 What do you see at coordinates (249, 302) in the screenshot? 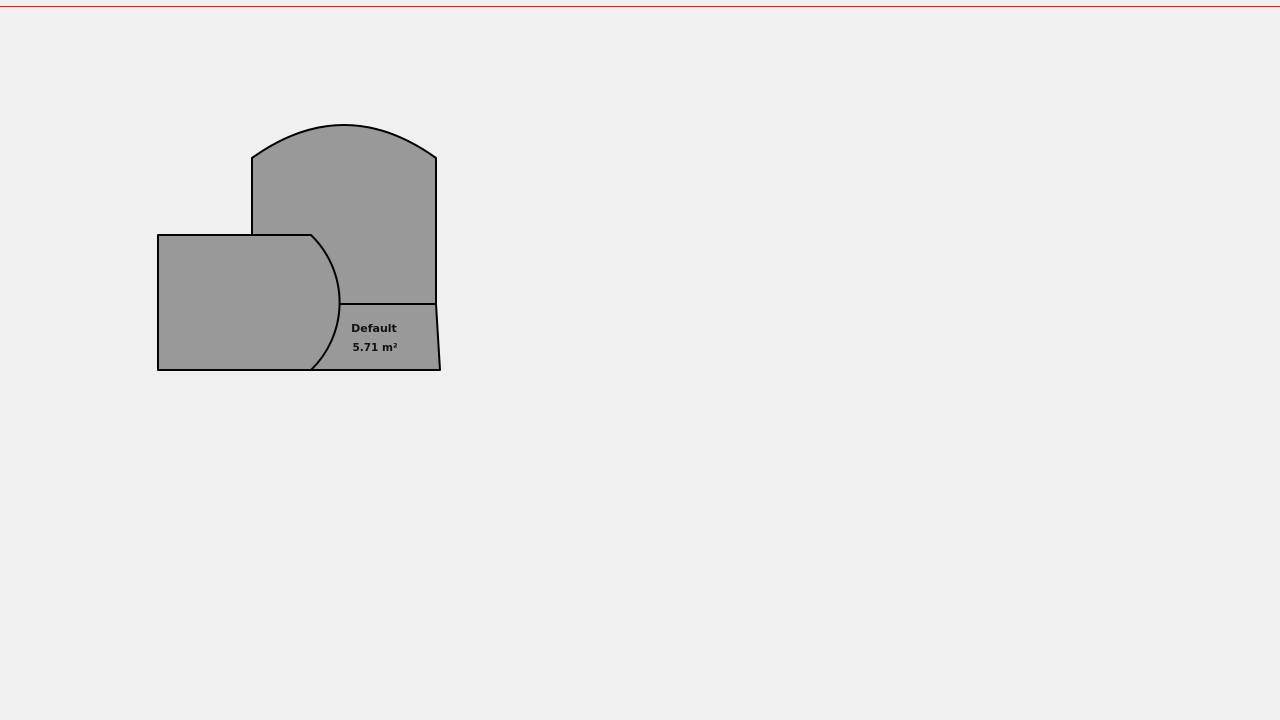
I see `room-rounded-section` at bounding box center [249, 302].